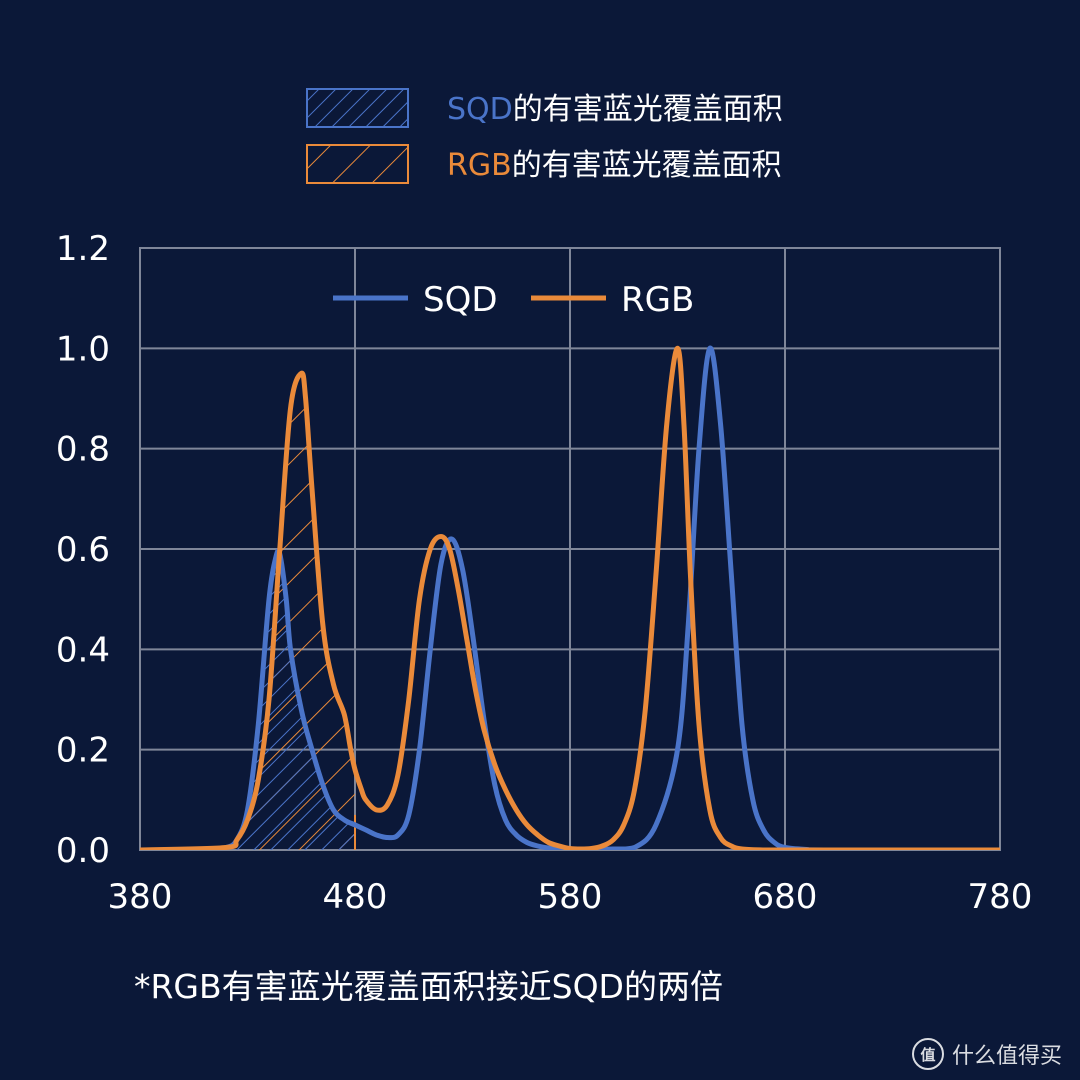 This screenshot has height=1080, width=1080. I want to click on inner-legend-sqd-label: SQD, so click(460, 300).